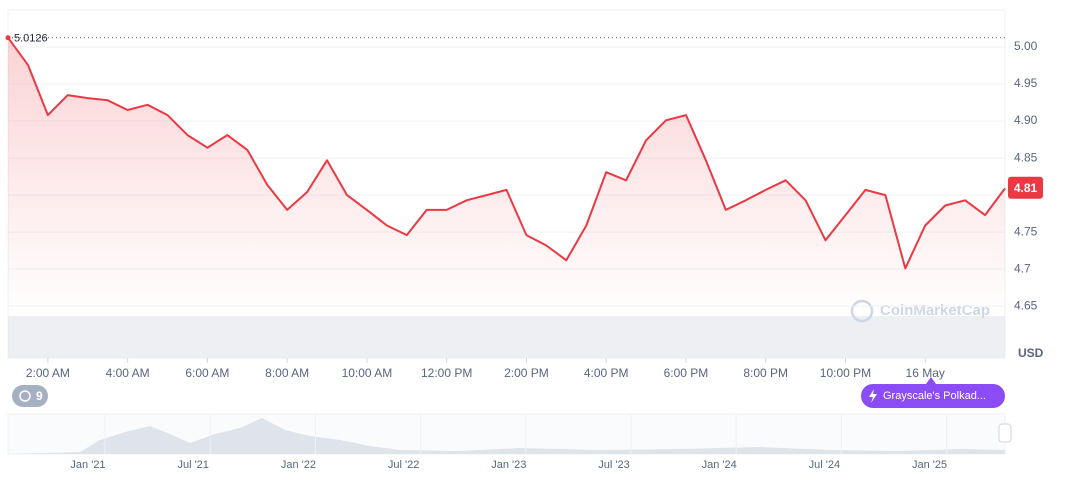 The image size is (1072, 477). Describe the element at coordinates (8, 38) in the screenshot. I see `start-dot` at that location.